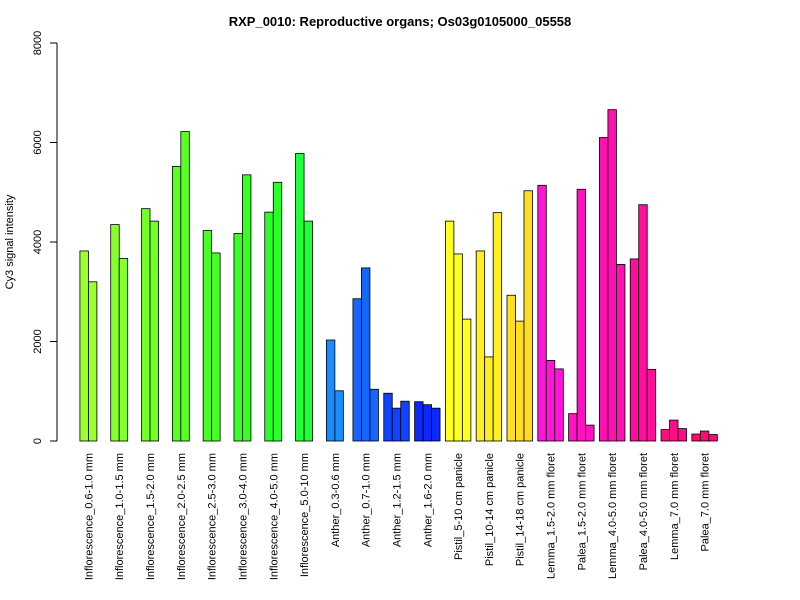 The height and width of the screenshot is (600, 800). Describe the element at coordinates (459, 506) in the screenshot. I see `x-category-label: Pistil_5-10 cm panicle` at that location.